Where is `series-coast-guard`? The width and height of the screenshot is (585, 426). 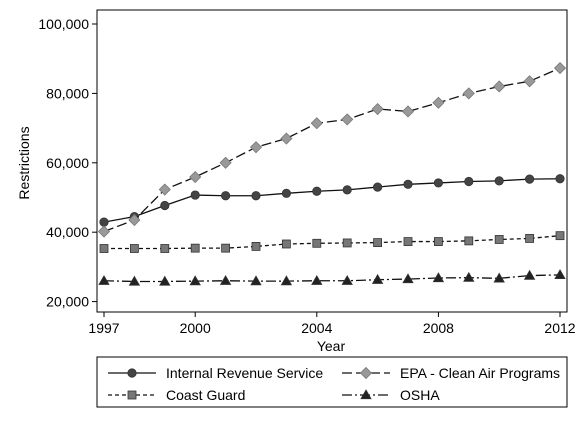 series-coast-guard is located at coordinates (332, 242).